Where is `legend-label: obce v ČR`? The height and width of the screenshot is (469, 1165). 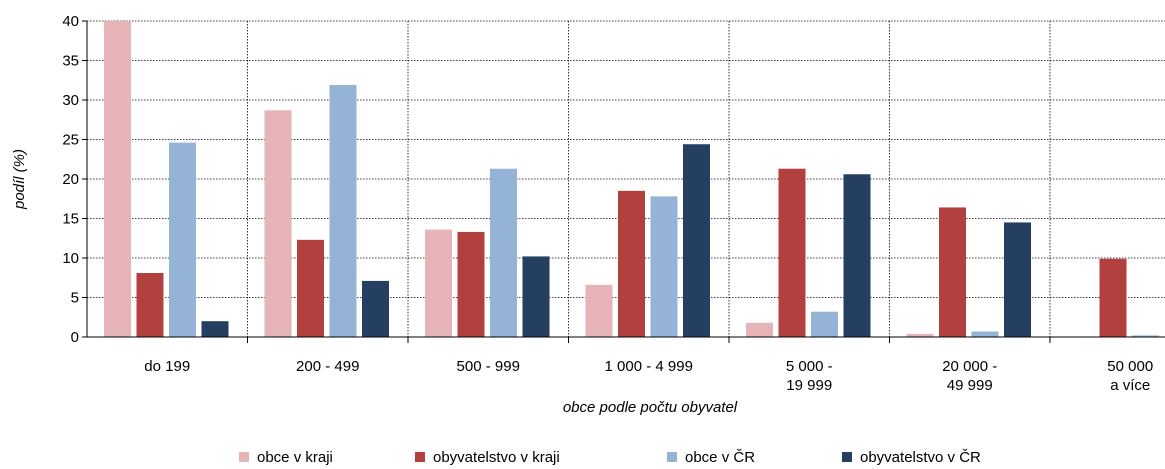 legend-label: obce v ČR is located at coordinates (720, 457).